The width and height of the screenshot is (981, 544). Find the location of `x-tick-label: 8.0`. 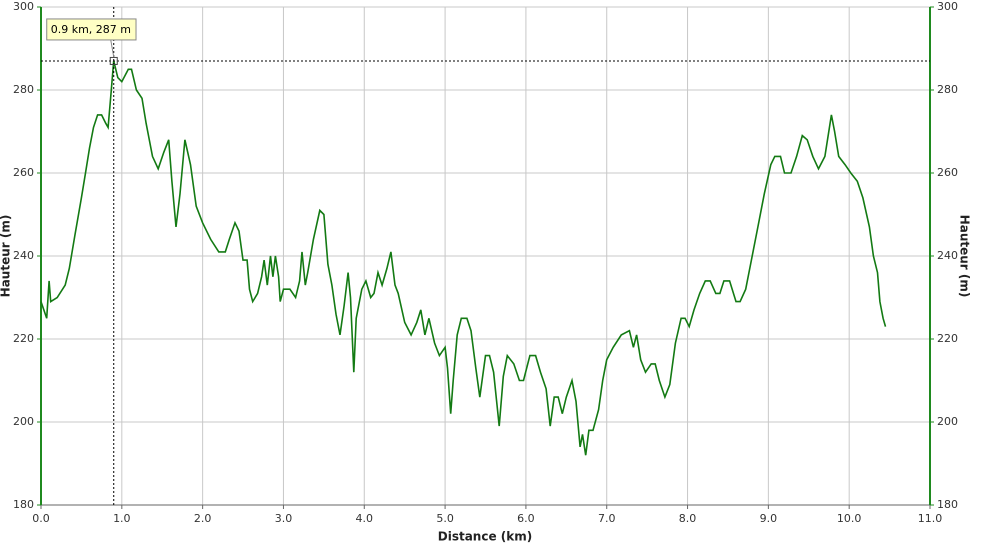

x-tick-label: 8.0 is located at coordinates (688, 518).